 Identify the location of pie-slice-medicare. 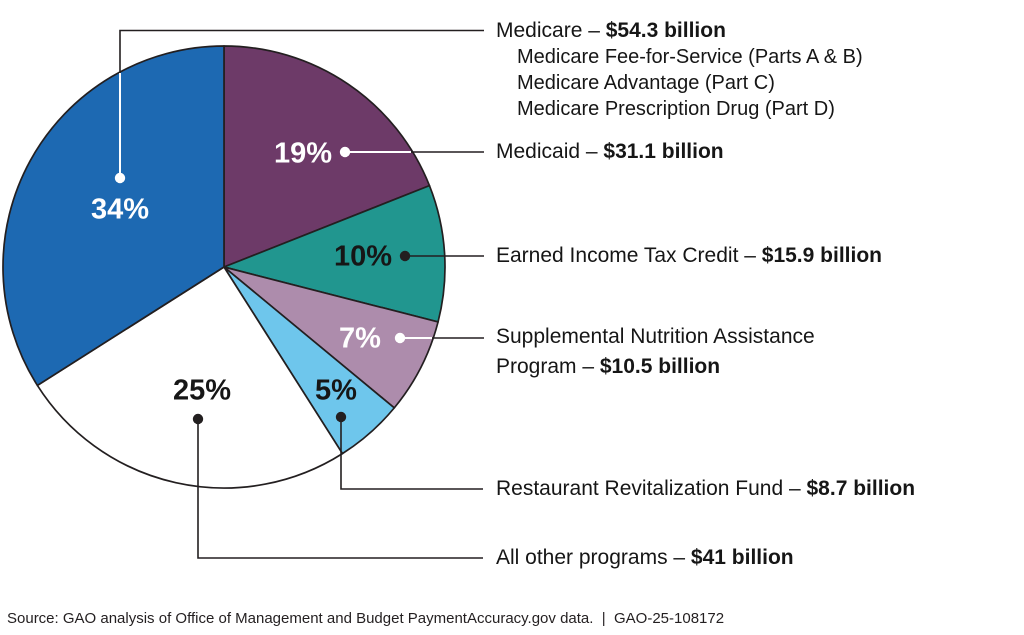
(113, 216).